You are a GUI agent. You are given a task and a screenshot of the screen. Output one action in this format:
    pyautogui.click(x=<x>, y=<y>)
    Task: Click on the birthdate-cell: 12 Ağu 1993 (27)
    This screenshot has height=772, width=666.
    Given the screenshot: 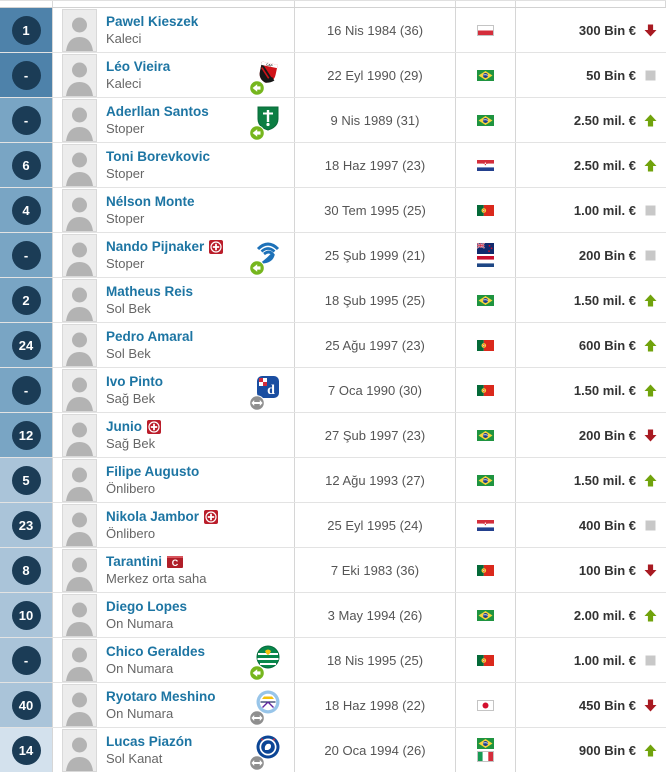 What is the action you would take?
    pyautogui.click(x=375, y=480)
    